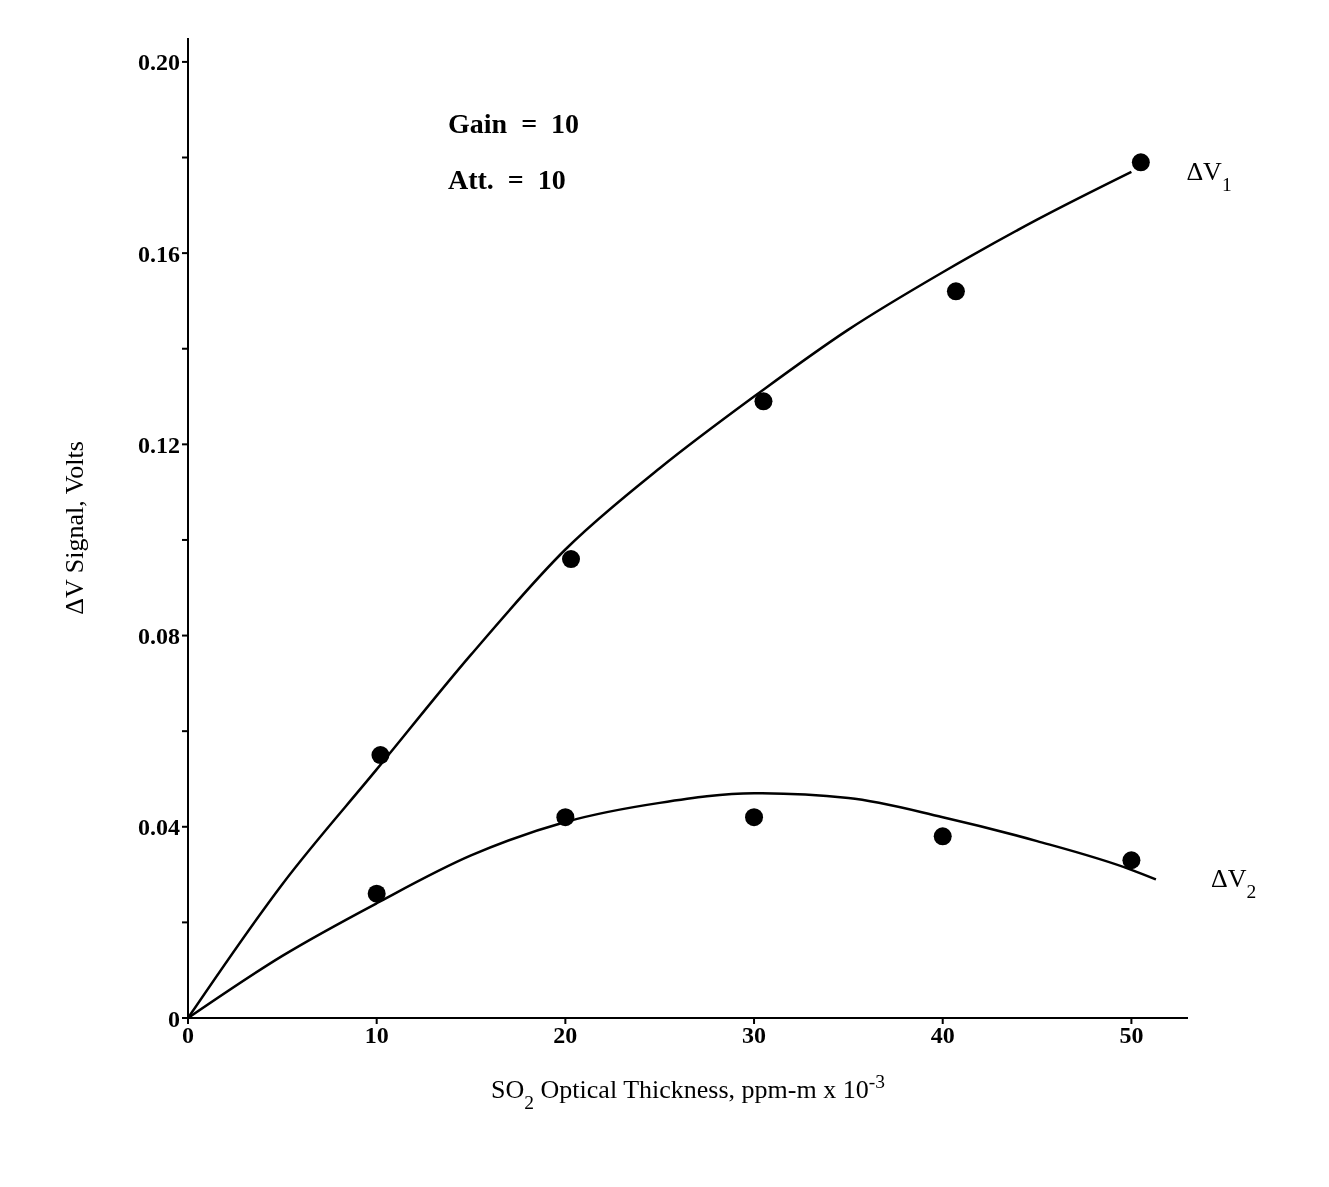  What do you see at coordinates (507, 180) in the screenshot?
I see `annotation: Att. = 10` at bounding box center [507, 180].